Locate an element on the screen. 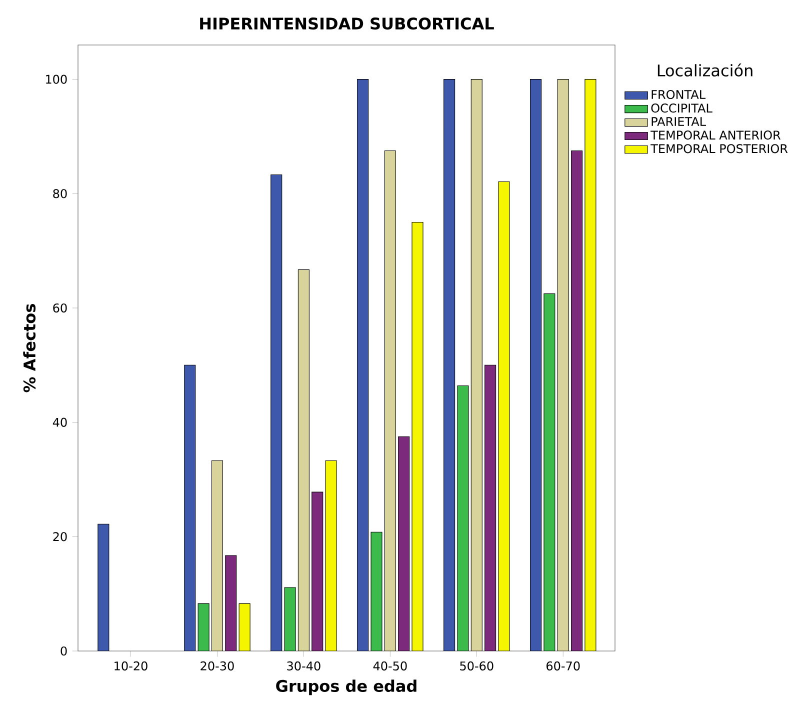 The height and width of the screenshot is (711, 792). x-tick-label: 30-40 is located at coordinates (303, 665).